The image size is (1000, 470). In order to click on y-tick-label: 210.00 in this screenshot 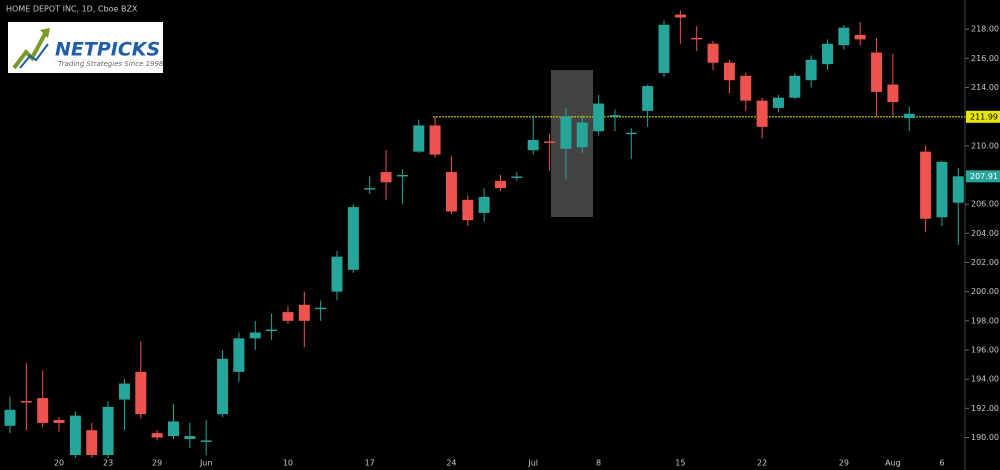, I will do `click(985, 145)`.